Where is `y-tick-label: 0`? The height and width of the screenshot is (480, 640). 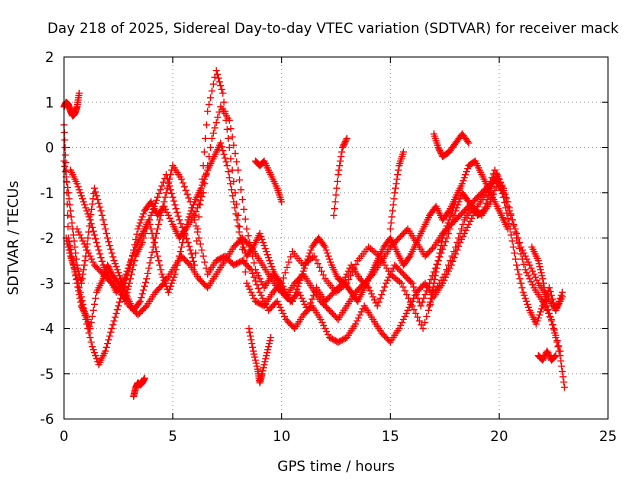 y-tick-label: 0 is located at coordinates (49, 149).